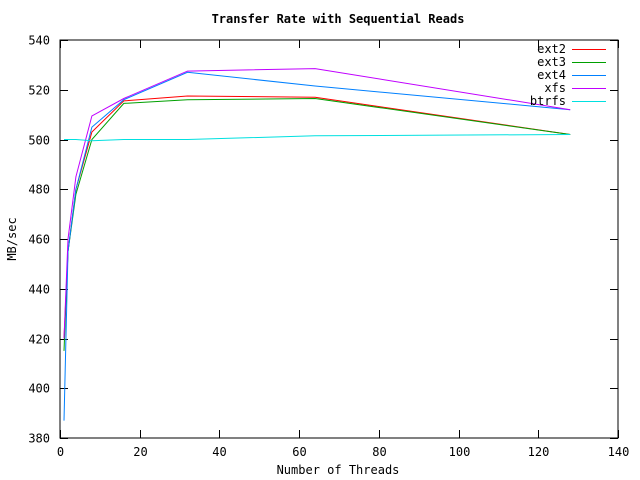  What do you see at coordinates (299, 452) in the screenshot?
I see `x-tick-label: 60` at bounding box center [299, 452].